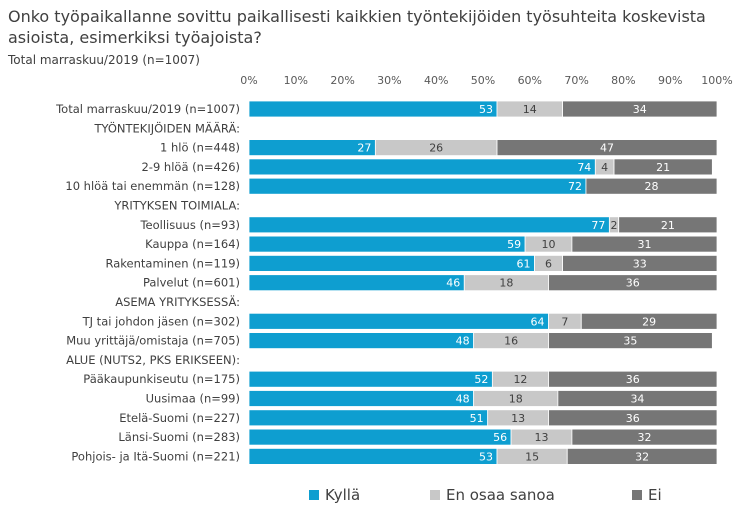 The height and width of the screenshot is (525, 750). Describe the element at coordinates (481, 379) in the screenshot. I see `data-label: 52` at that location.